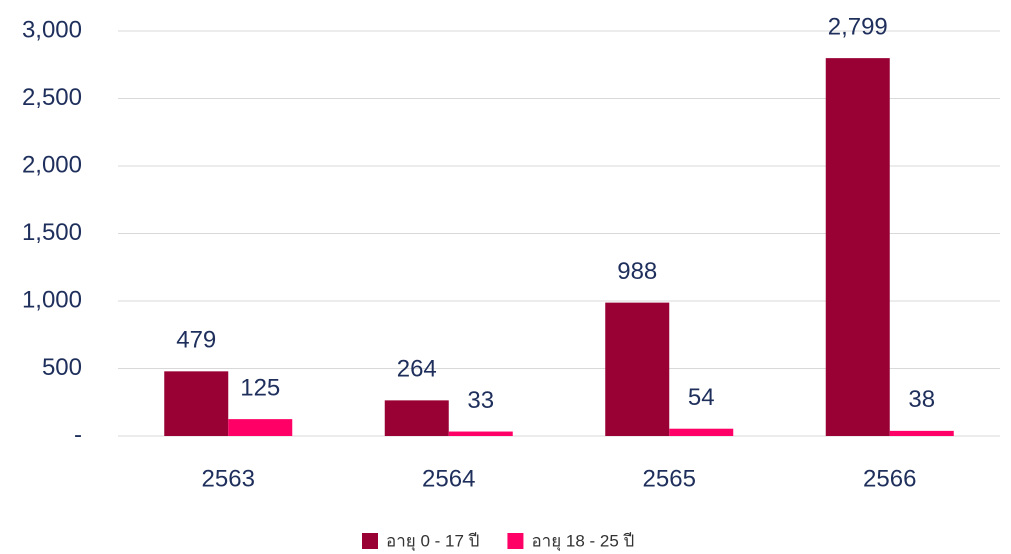 Image resolution: width=1011 pixels, height=554 pixels. Describe the element at coordinates (52, 232) in the screenshot. I see `y-tick-label: 1,500` at that location.